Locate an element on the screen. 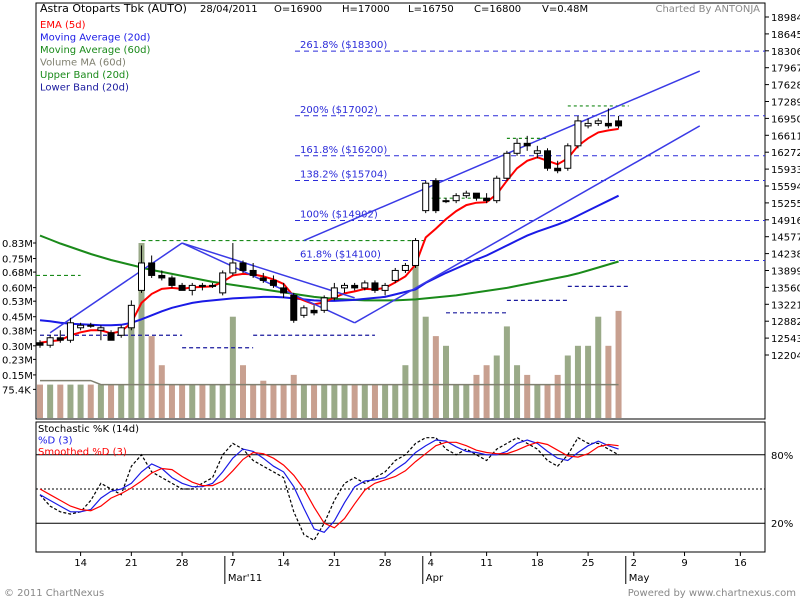  volume-tick-label: 0.15M is located at coordinates (17, 376).